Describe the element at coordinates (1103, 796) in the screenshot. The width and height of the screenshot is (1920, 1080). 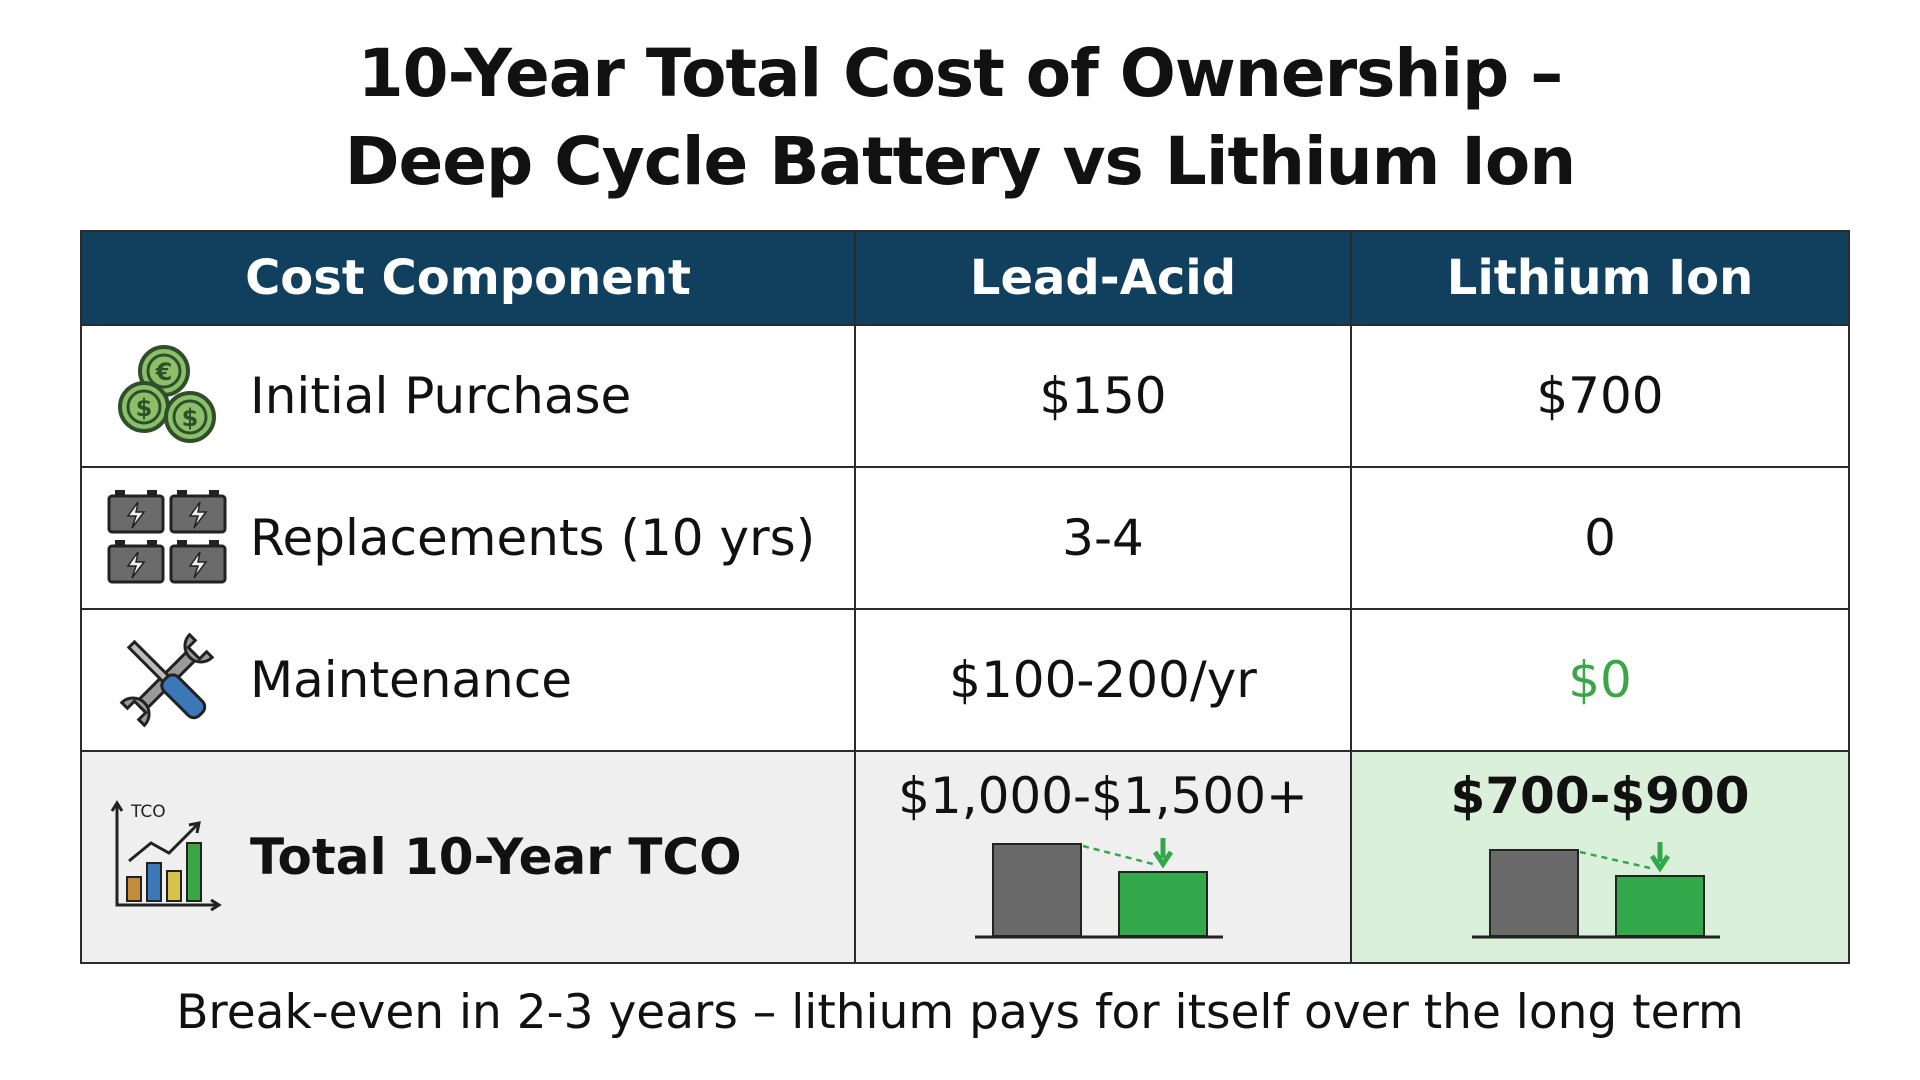
I see `lead-acid-total-value: $1,000-$1,500+` at that location.